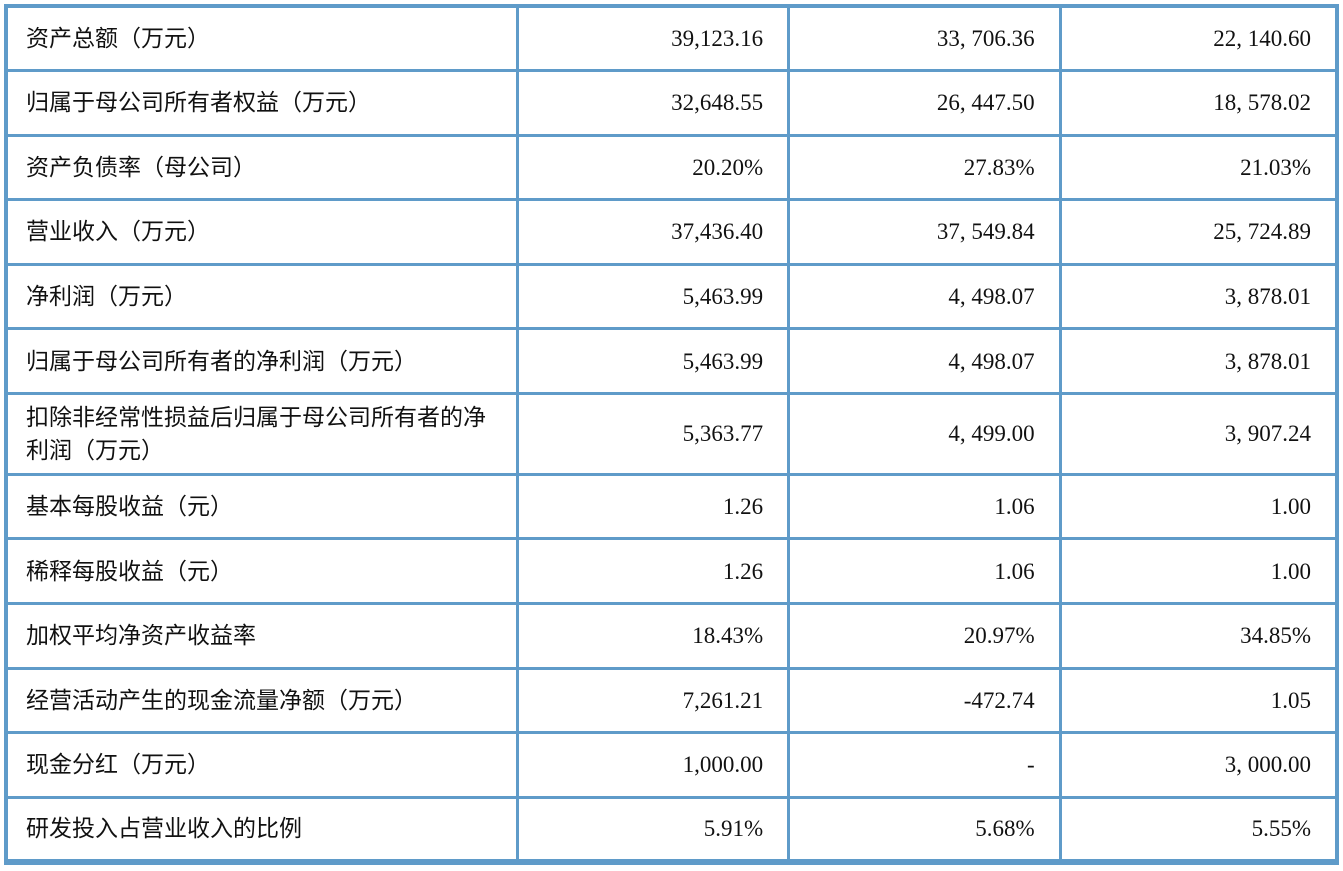 Image resolution: width=1343 pixels, height=871 pixels. Describe the element at coordinates (653, 765) in the screenshot. I see `row-value: 1,000.00` at that location.